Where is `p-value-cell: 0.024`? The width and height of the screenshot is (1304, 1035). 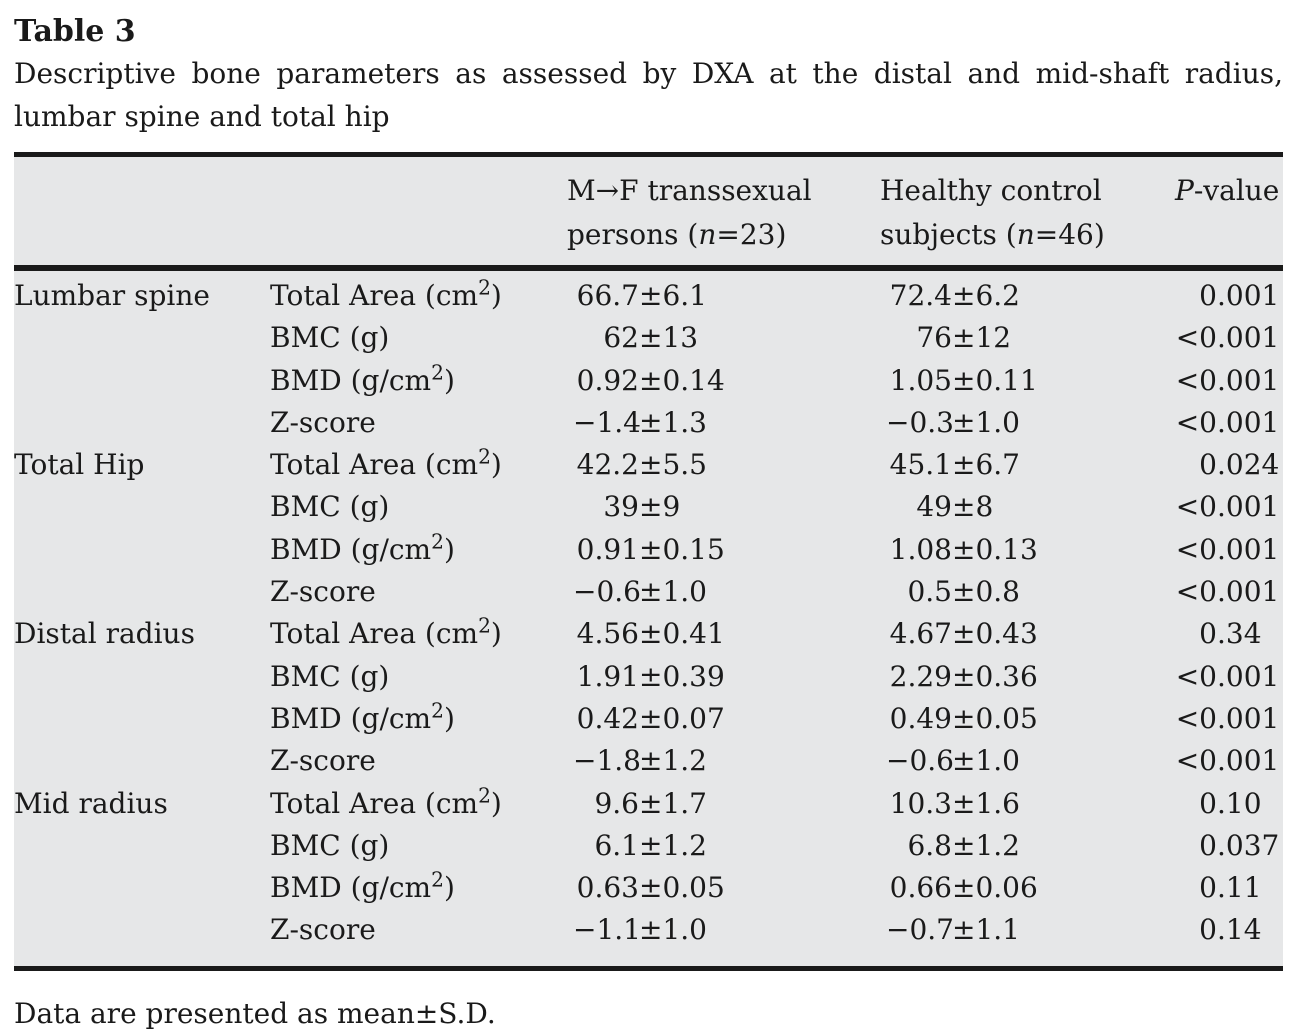 p-value-cell: 0.024 is located at coordinates (1239, 465).